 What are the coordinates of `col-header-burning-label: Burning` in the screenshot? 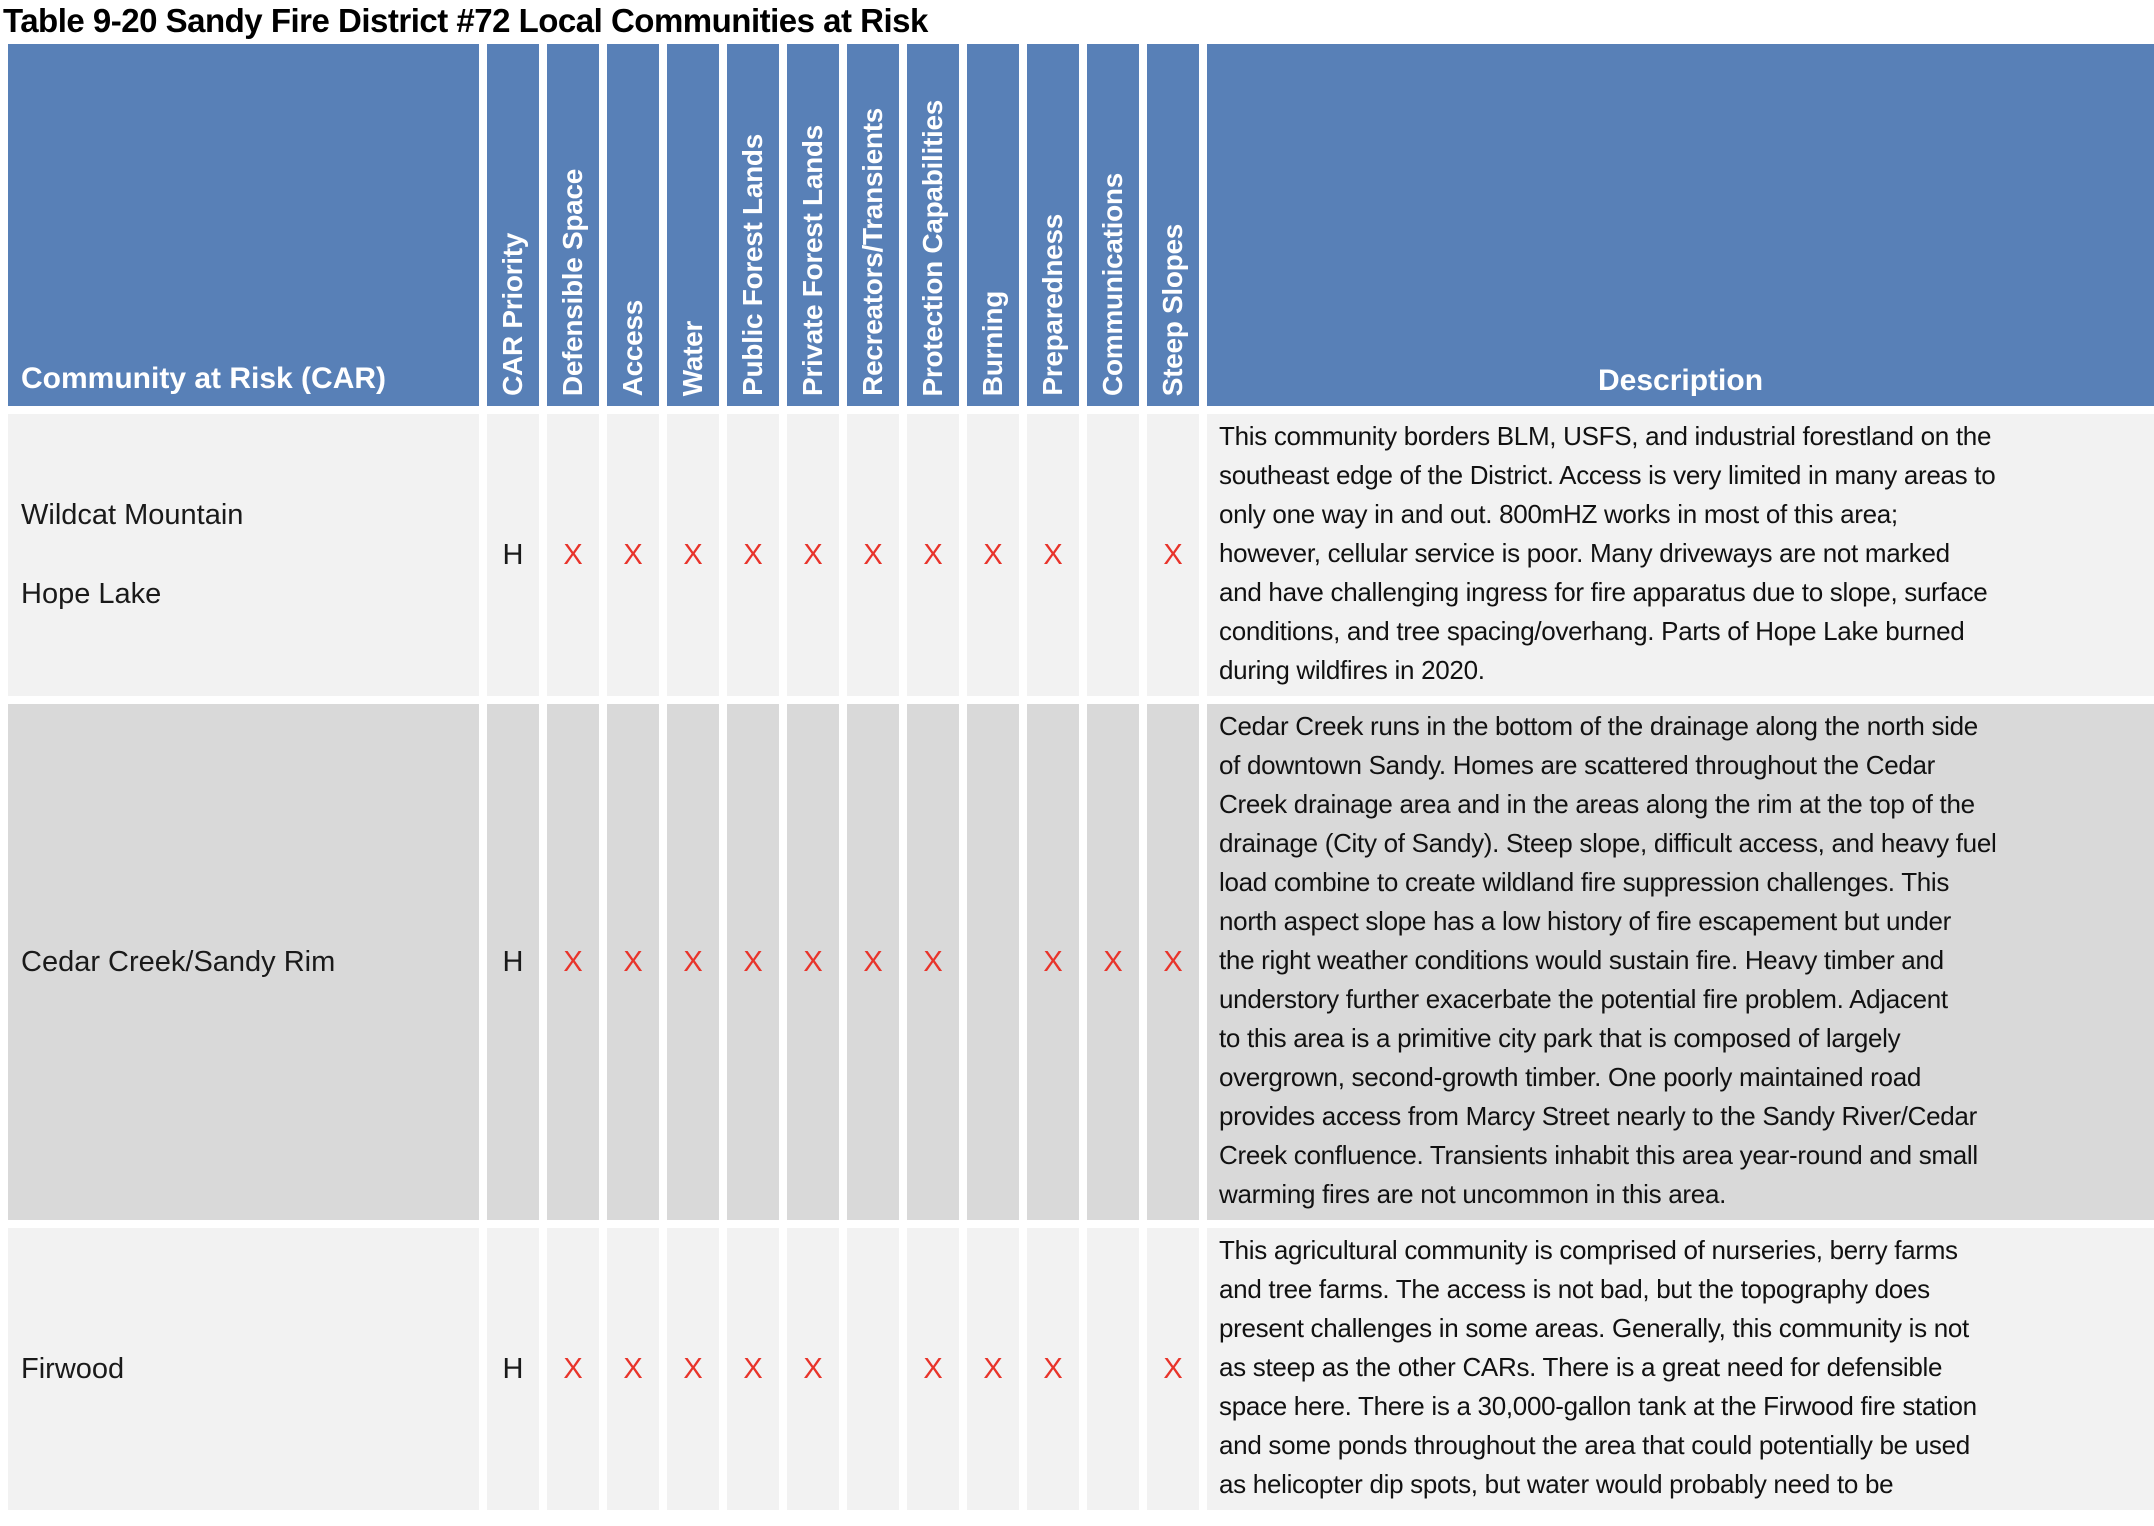 It's located at (992, 343).